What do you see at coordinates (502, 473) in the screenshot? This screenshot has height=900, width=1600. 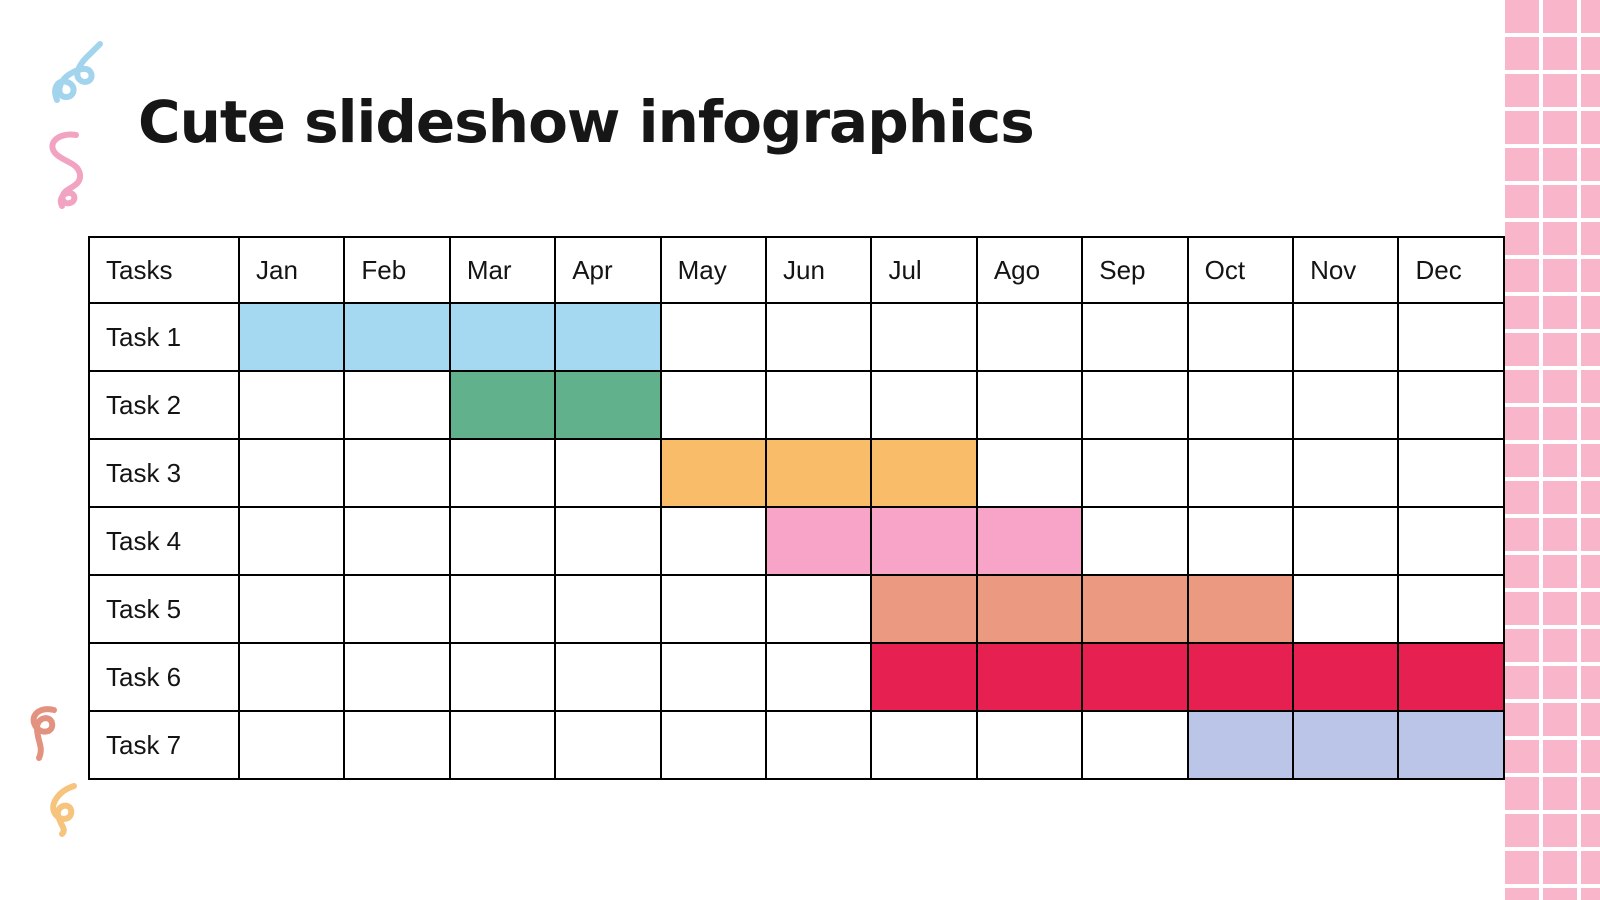 I see `gantt-cell-task-3-mar` at bounding box center [502, 473].